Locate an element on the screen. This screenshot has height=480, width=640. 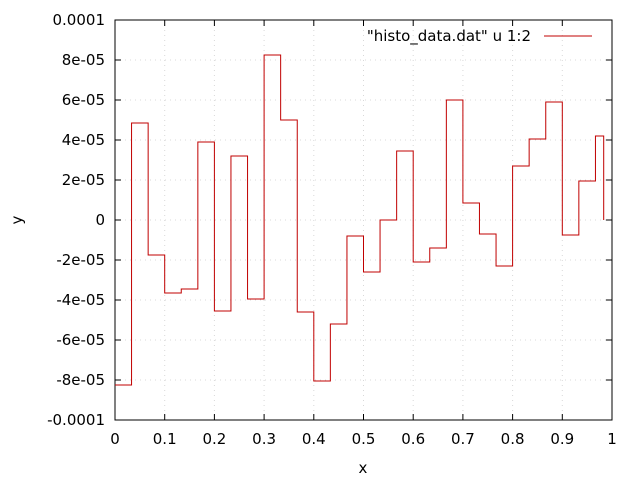
x-tick-label: 0.3 is located at coordinates (264, 439).